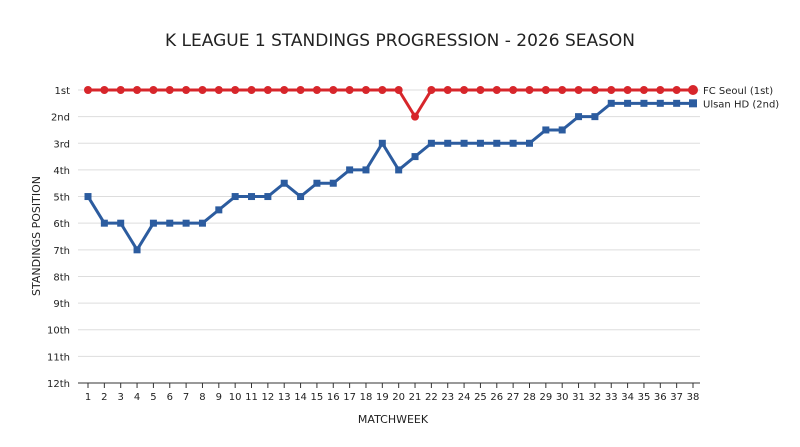  I want to click on y-tick-label: 4th, so click(61, 171).